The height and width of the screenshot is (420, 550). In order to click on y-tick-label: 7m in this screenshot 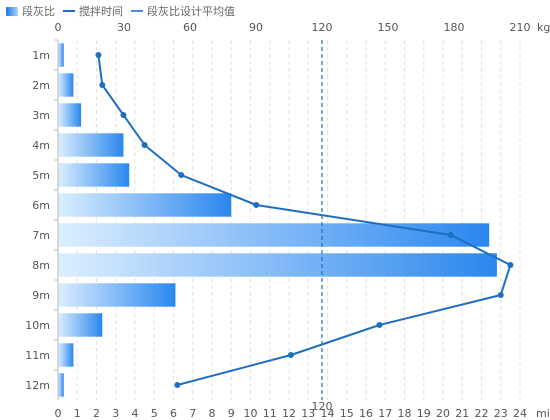, I will do `click(41, 235)`.